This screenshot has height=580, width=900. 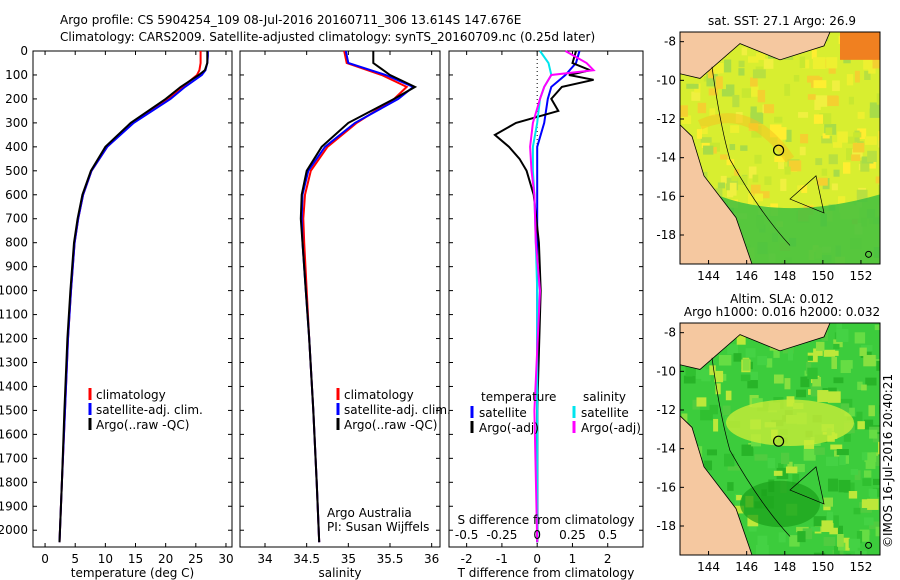 What do you see at coordinates (16, 195) in the screenshot?
I see `ytick-label: 600` at bounding box center [16, 195].